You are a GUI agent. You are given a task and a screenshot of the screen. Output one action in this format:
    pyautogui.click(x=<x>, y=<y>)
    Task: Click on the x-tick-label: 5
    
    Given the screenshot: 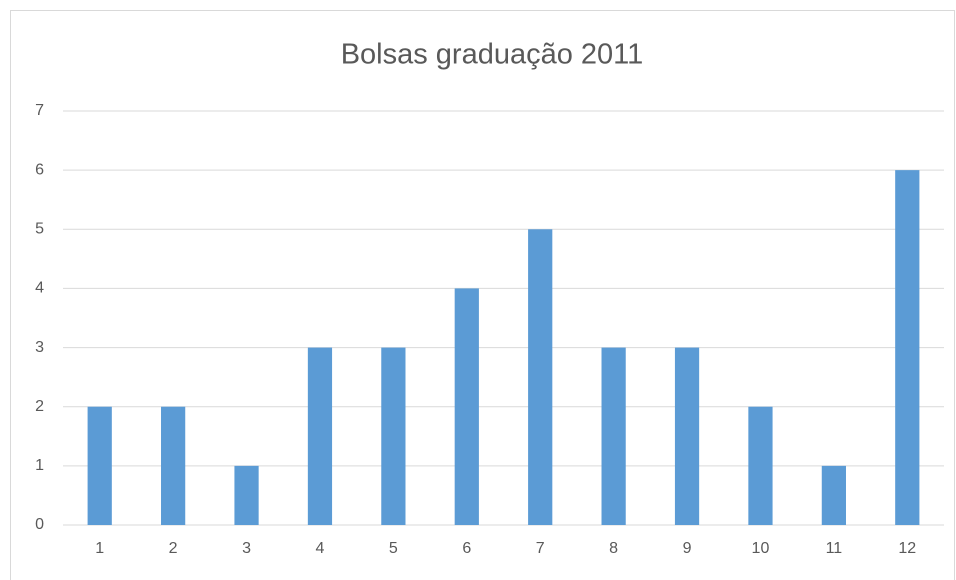 What is the action you would take?
    pyautogui.click(x=393, y=548)
    